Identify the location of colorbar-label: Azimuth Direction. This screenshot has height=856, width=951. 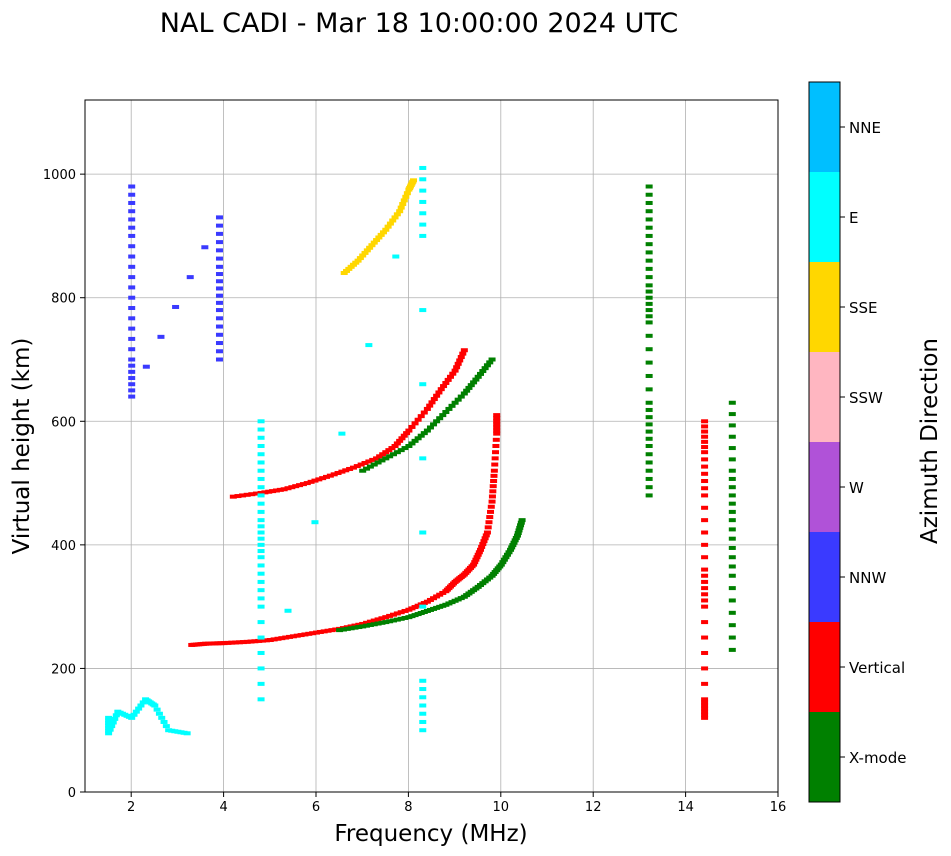
(930, 441).